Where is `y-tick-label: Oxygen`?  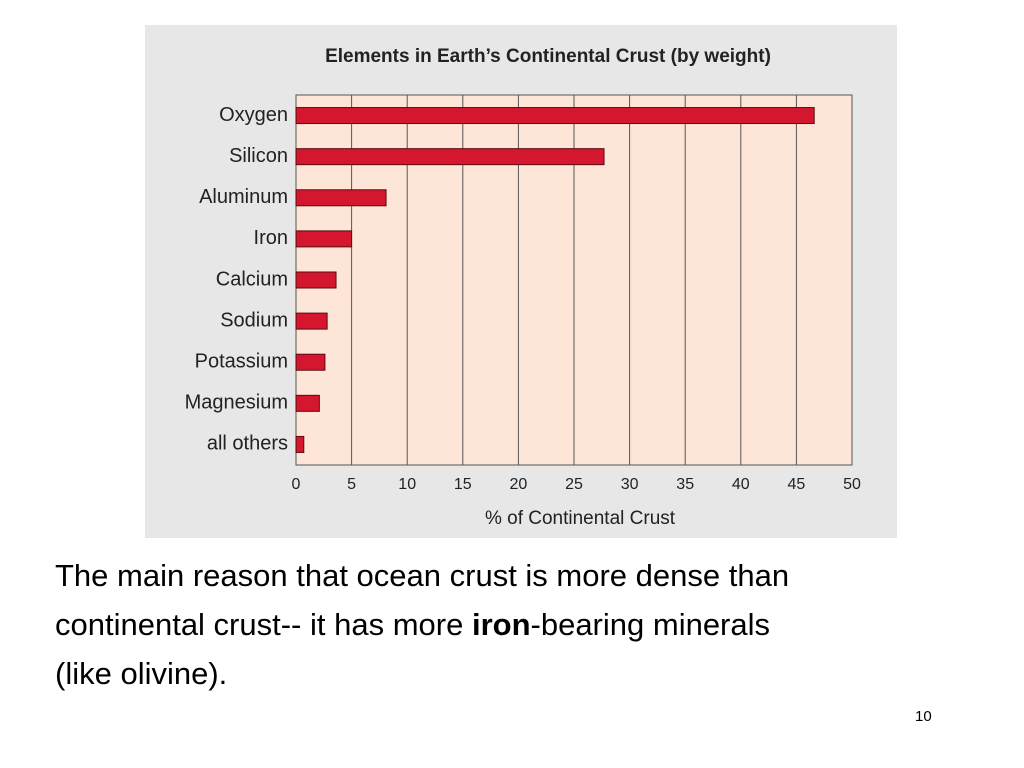 y-tick-label: Oxygen is located at coordinates (253, 115).